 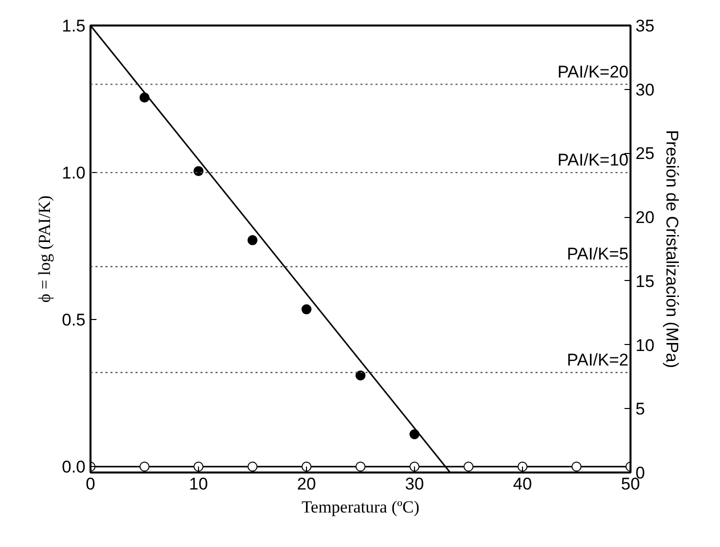 I want to click on y2-tick-label: 5, so click(x=640, y=409).